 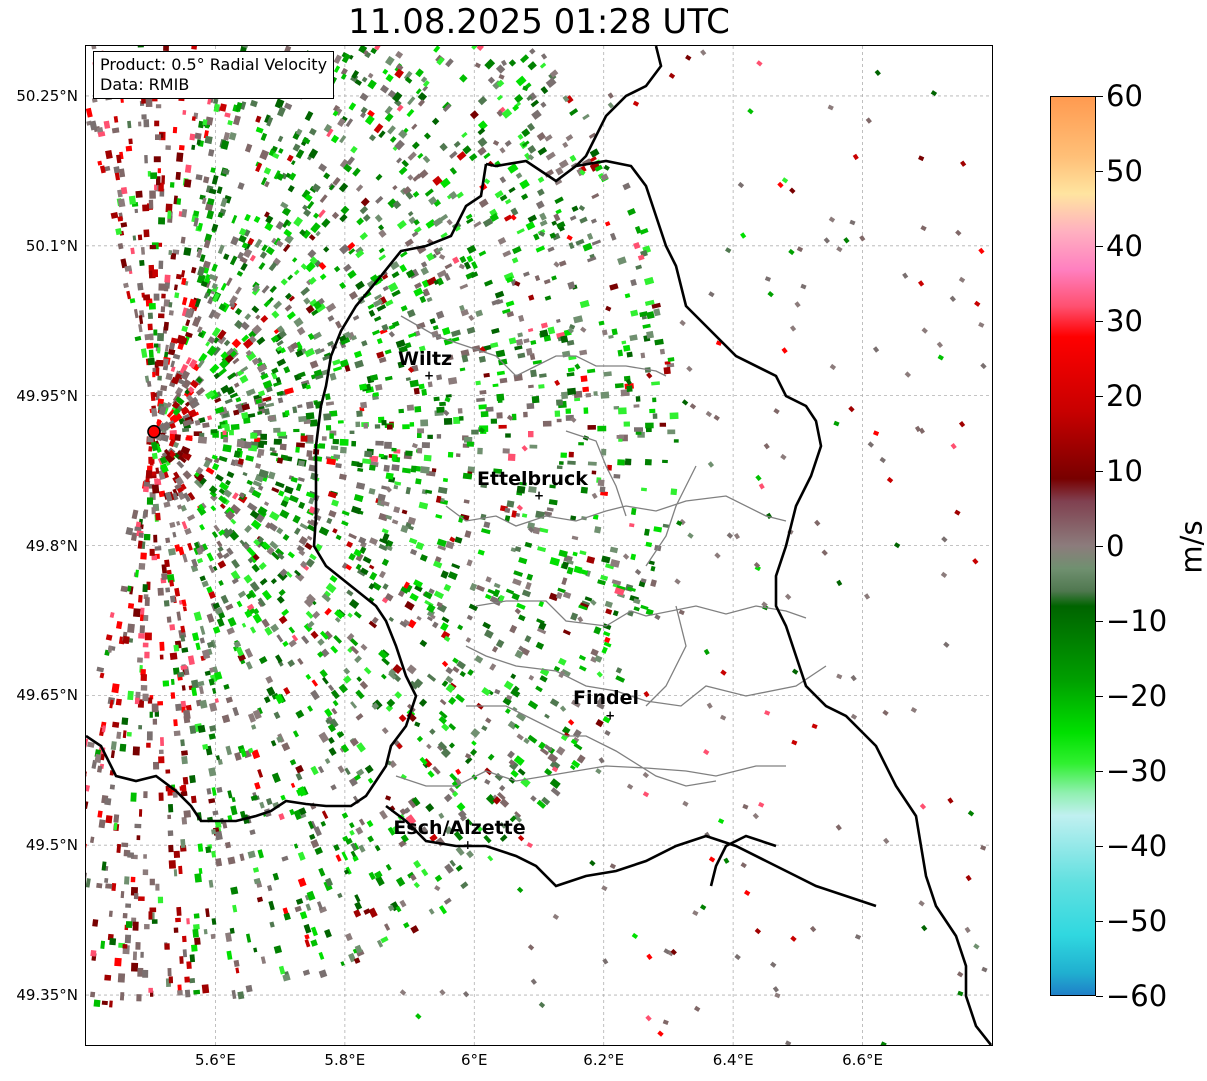 What do you see at coordinates (47, 995) in the screenshot?
I see `lat-tick-label: 49.35°N` at bounding box center [47, 995].